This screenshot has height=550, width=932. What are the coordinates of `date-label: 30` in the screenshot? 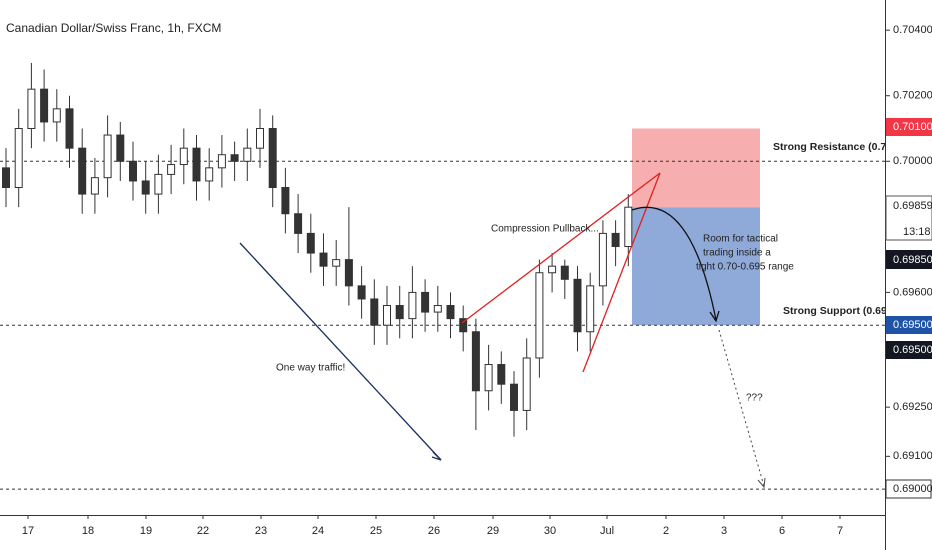 It's located at (550, 531).